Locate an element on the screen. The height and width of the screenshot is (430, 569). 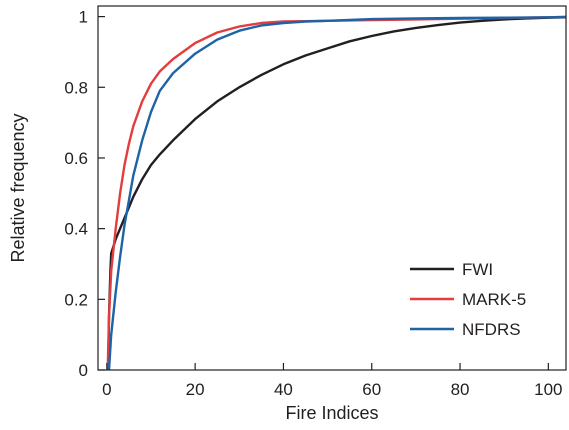
x-tick-label: 80 is located at coordinates (460, 389).